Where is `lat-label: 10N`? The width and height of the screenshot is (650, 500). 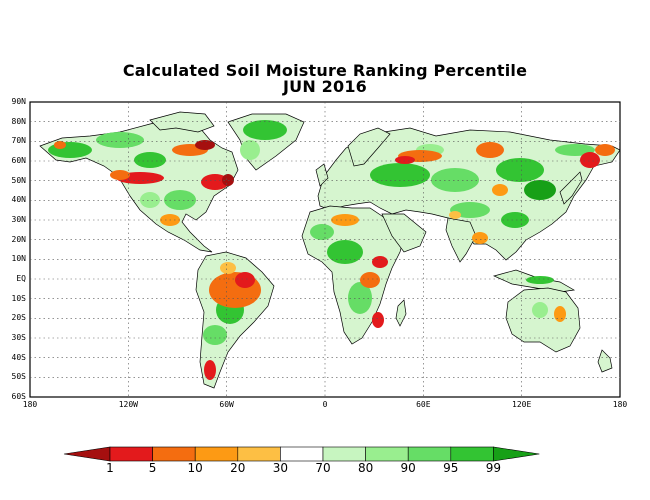 lat-label: 10N is located at coordinates (18, 259).